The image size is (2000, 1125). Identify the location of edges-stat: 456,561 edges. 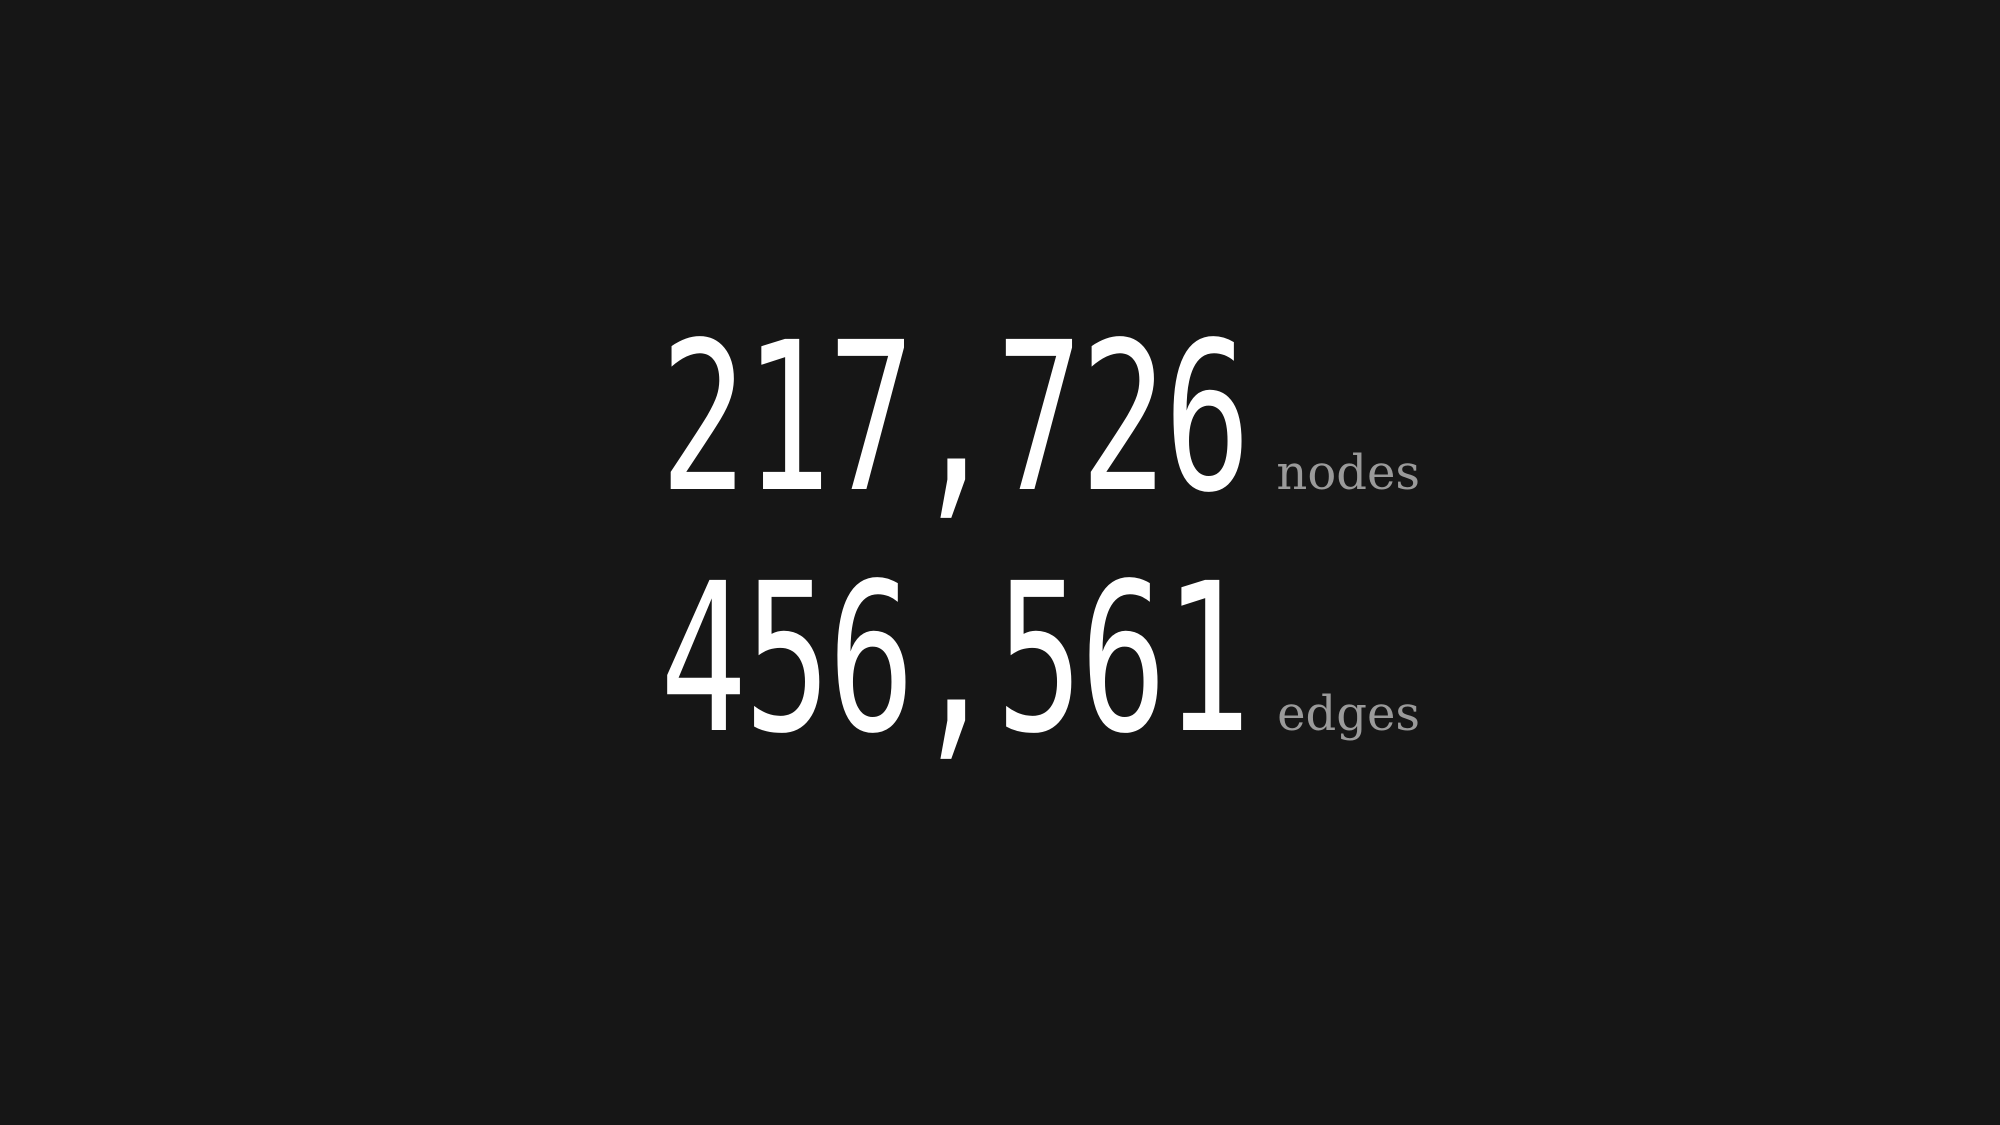
(1040, 676).